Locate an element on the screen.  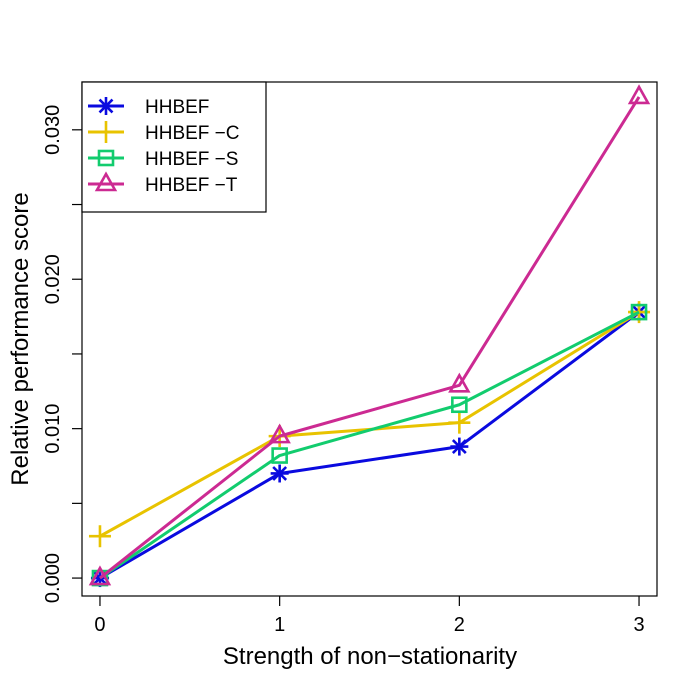
y-axis-label: Relative performance score is located at coordinates (20, 338).